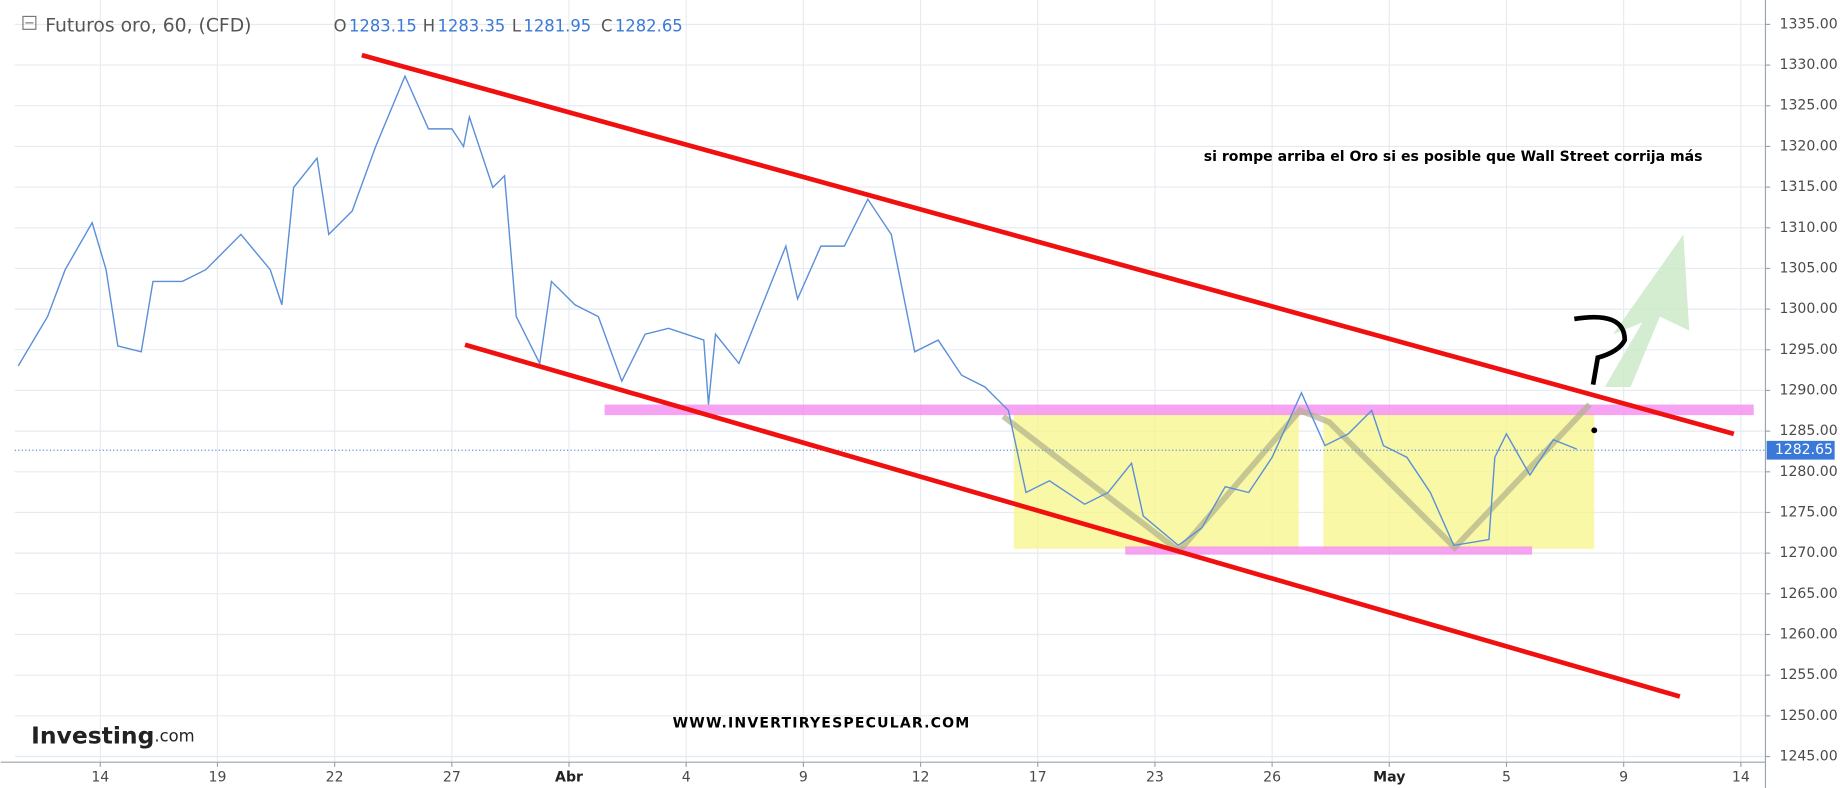 Image resolution: width=1840 pixels, height=788 pixels. Describe the element at coordinates (557, 25) in the screenshot. I see `ohlc-value: 1281.95` at that location.